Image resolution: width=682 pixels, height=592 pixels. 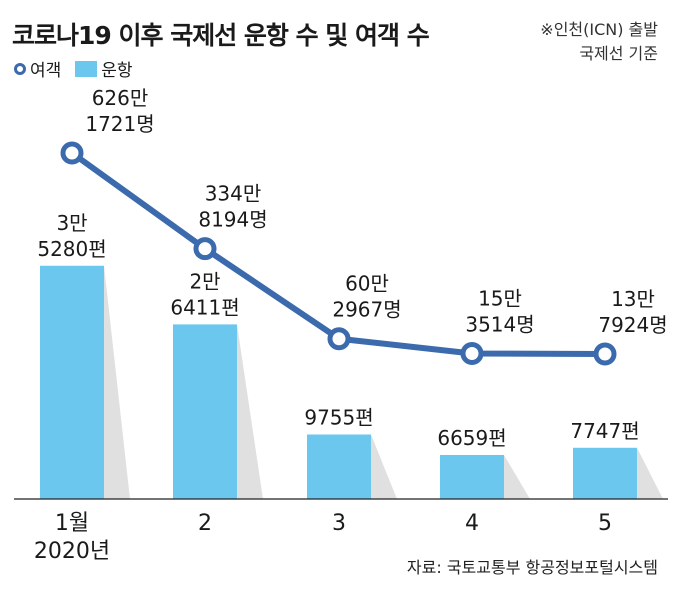 What do you see at coordinates (119, 124) in the screenshot?
I see `line-value-label: 1721명` at bounding box center [119, 124].